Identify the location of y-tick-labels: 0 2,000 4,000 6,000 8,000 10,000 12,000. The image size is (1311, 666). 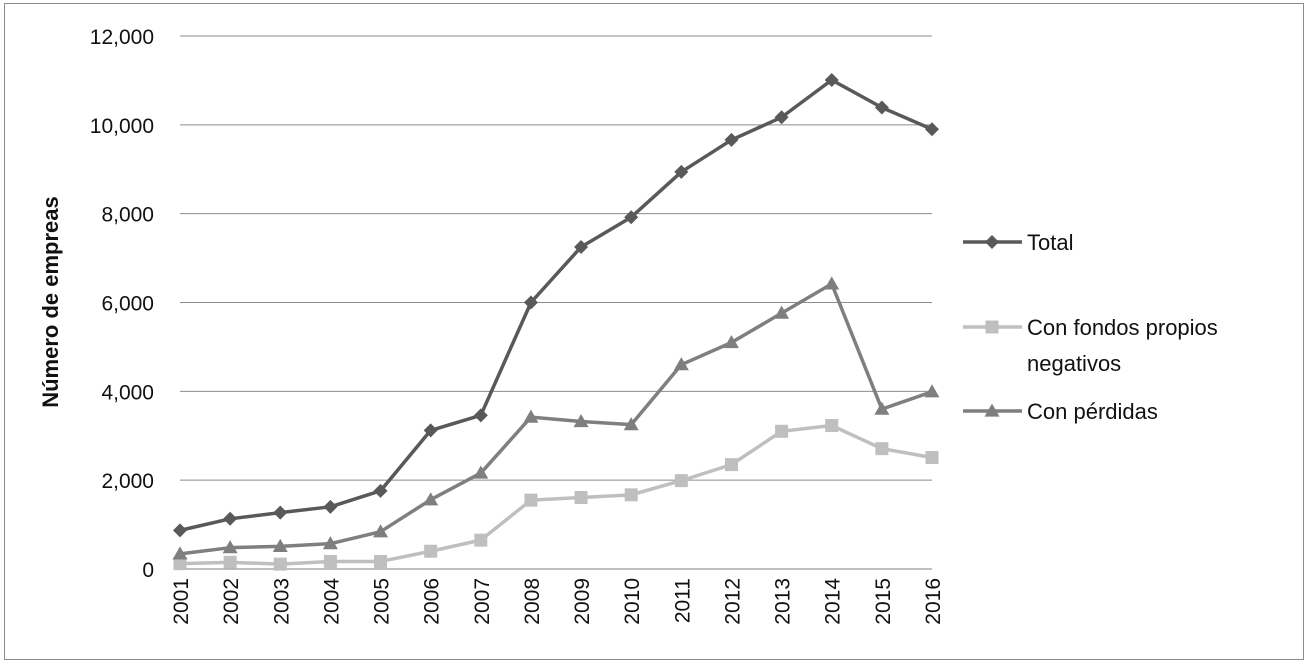
(122, 304).